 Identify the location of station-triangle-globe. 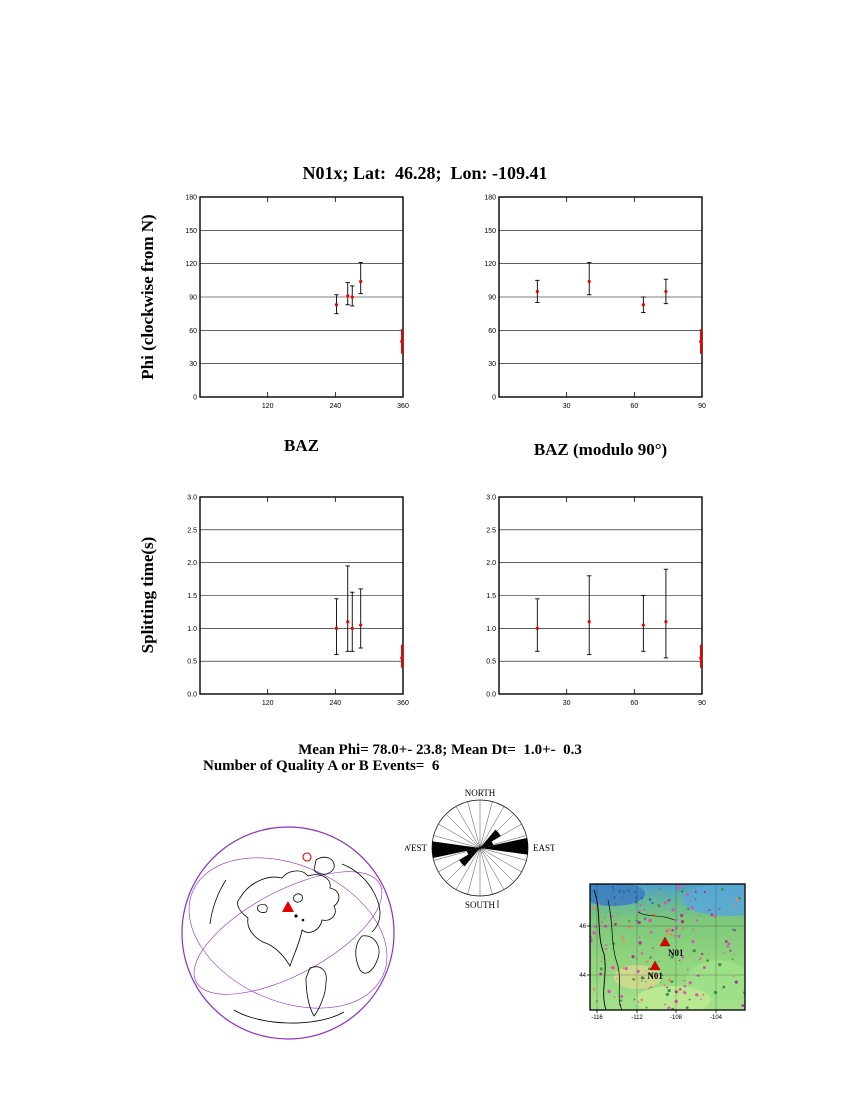
(288, 906).